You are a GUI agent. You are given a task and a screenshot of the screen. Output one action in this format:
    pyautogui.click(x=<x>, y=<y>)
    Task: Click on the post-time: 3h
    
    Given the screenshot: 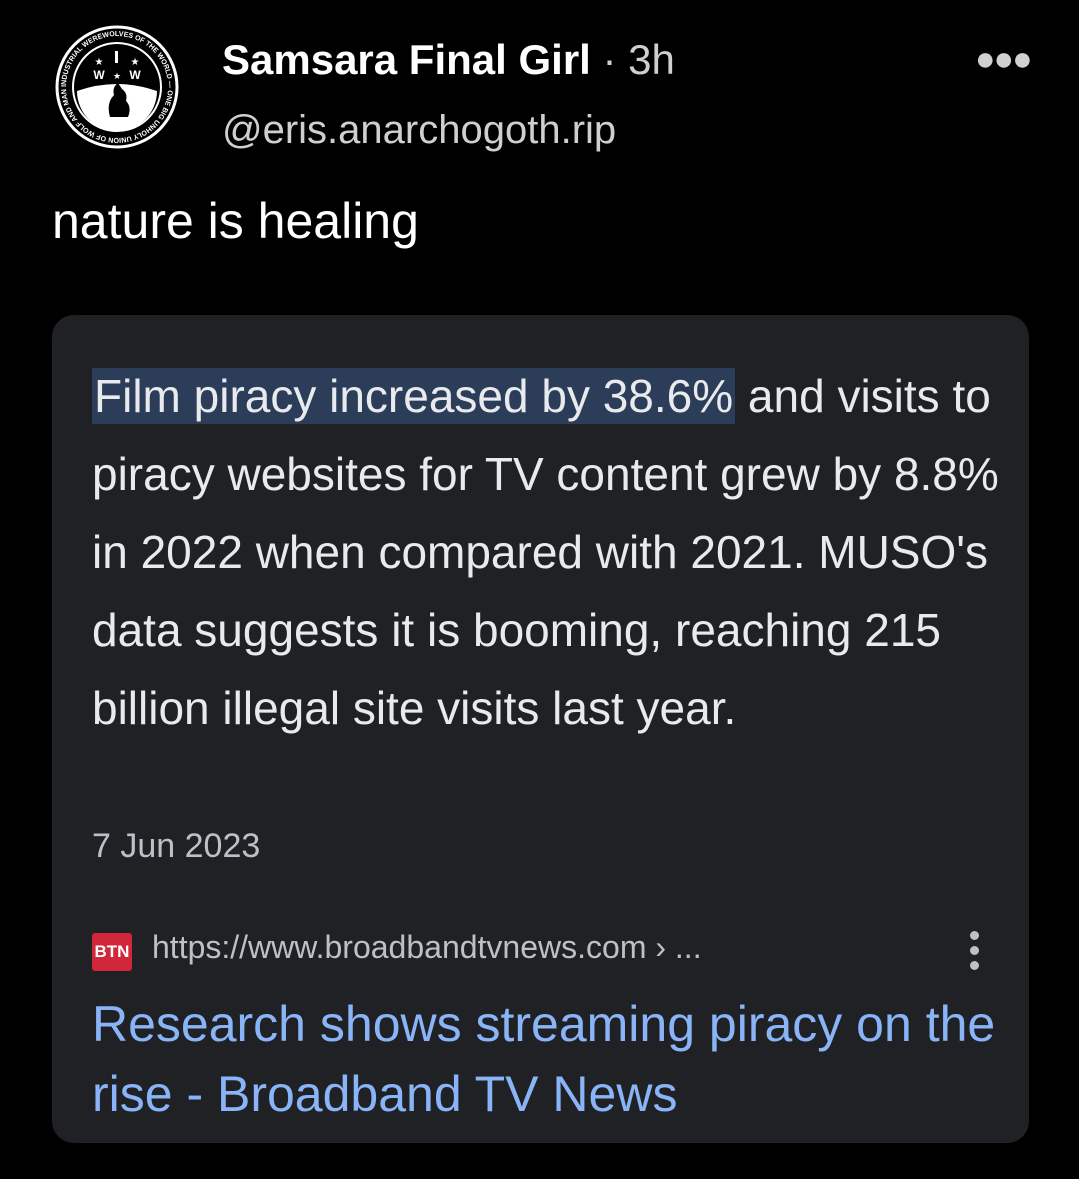 What is the action you would take?
    pyautogui.click(x=651, y=59)
    